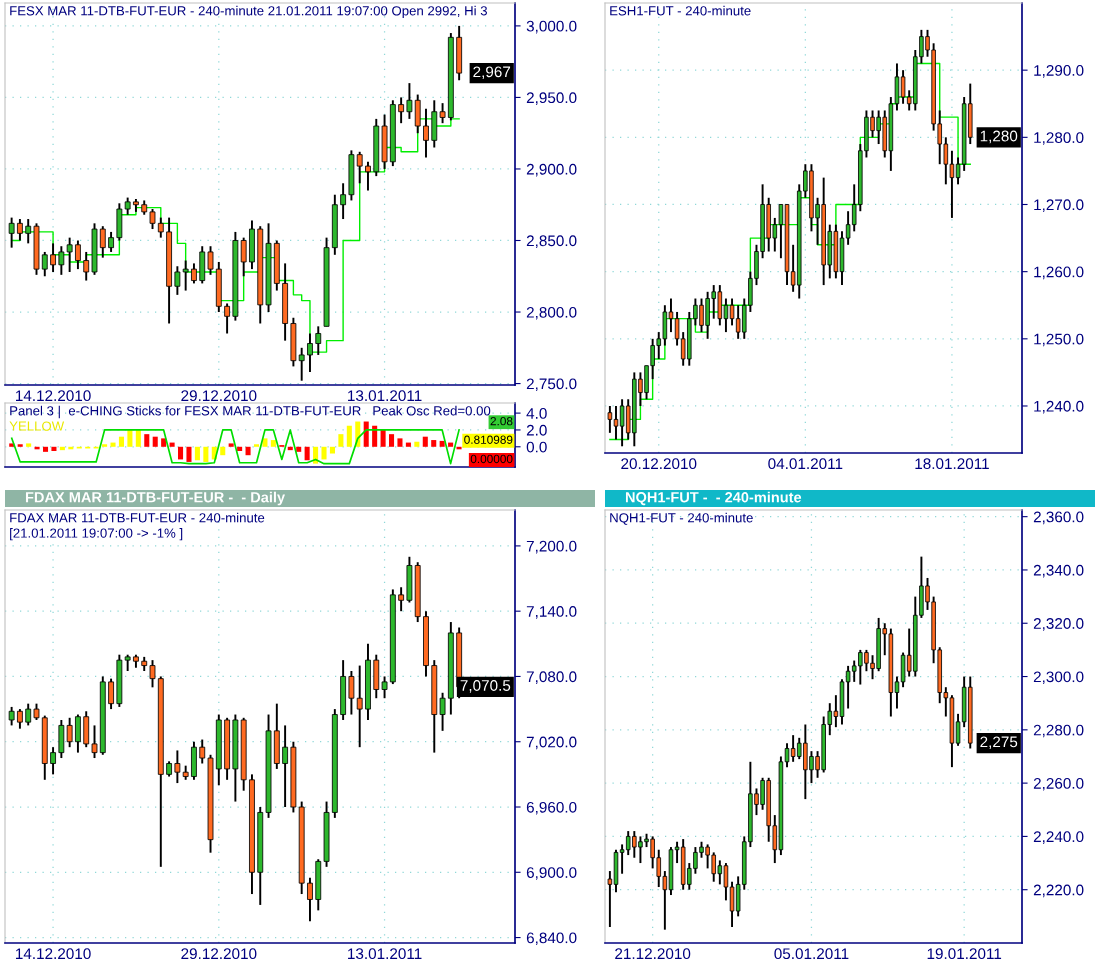 This screenshot has width=1095, height=963. I want to click on y-tick-label: 7,200.0, so click(551, 547).